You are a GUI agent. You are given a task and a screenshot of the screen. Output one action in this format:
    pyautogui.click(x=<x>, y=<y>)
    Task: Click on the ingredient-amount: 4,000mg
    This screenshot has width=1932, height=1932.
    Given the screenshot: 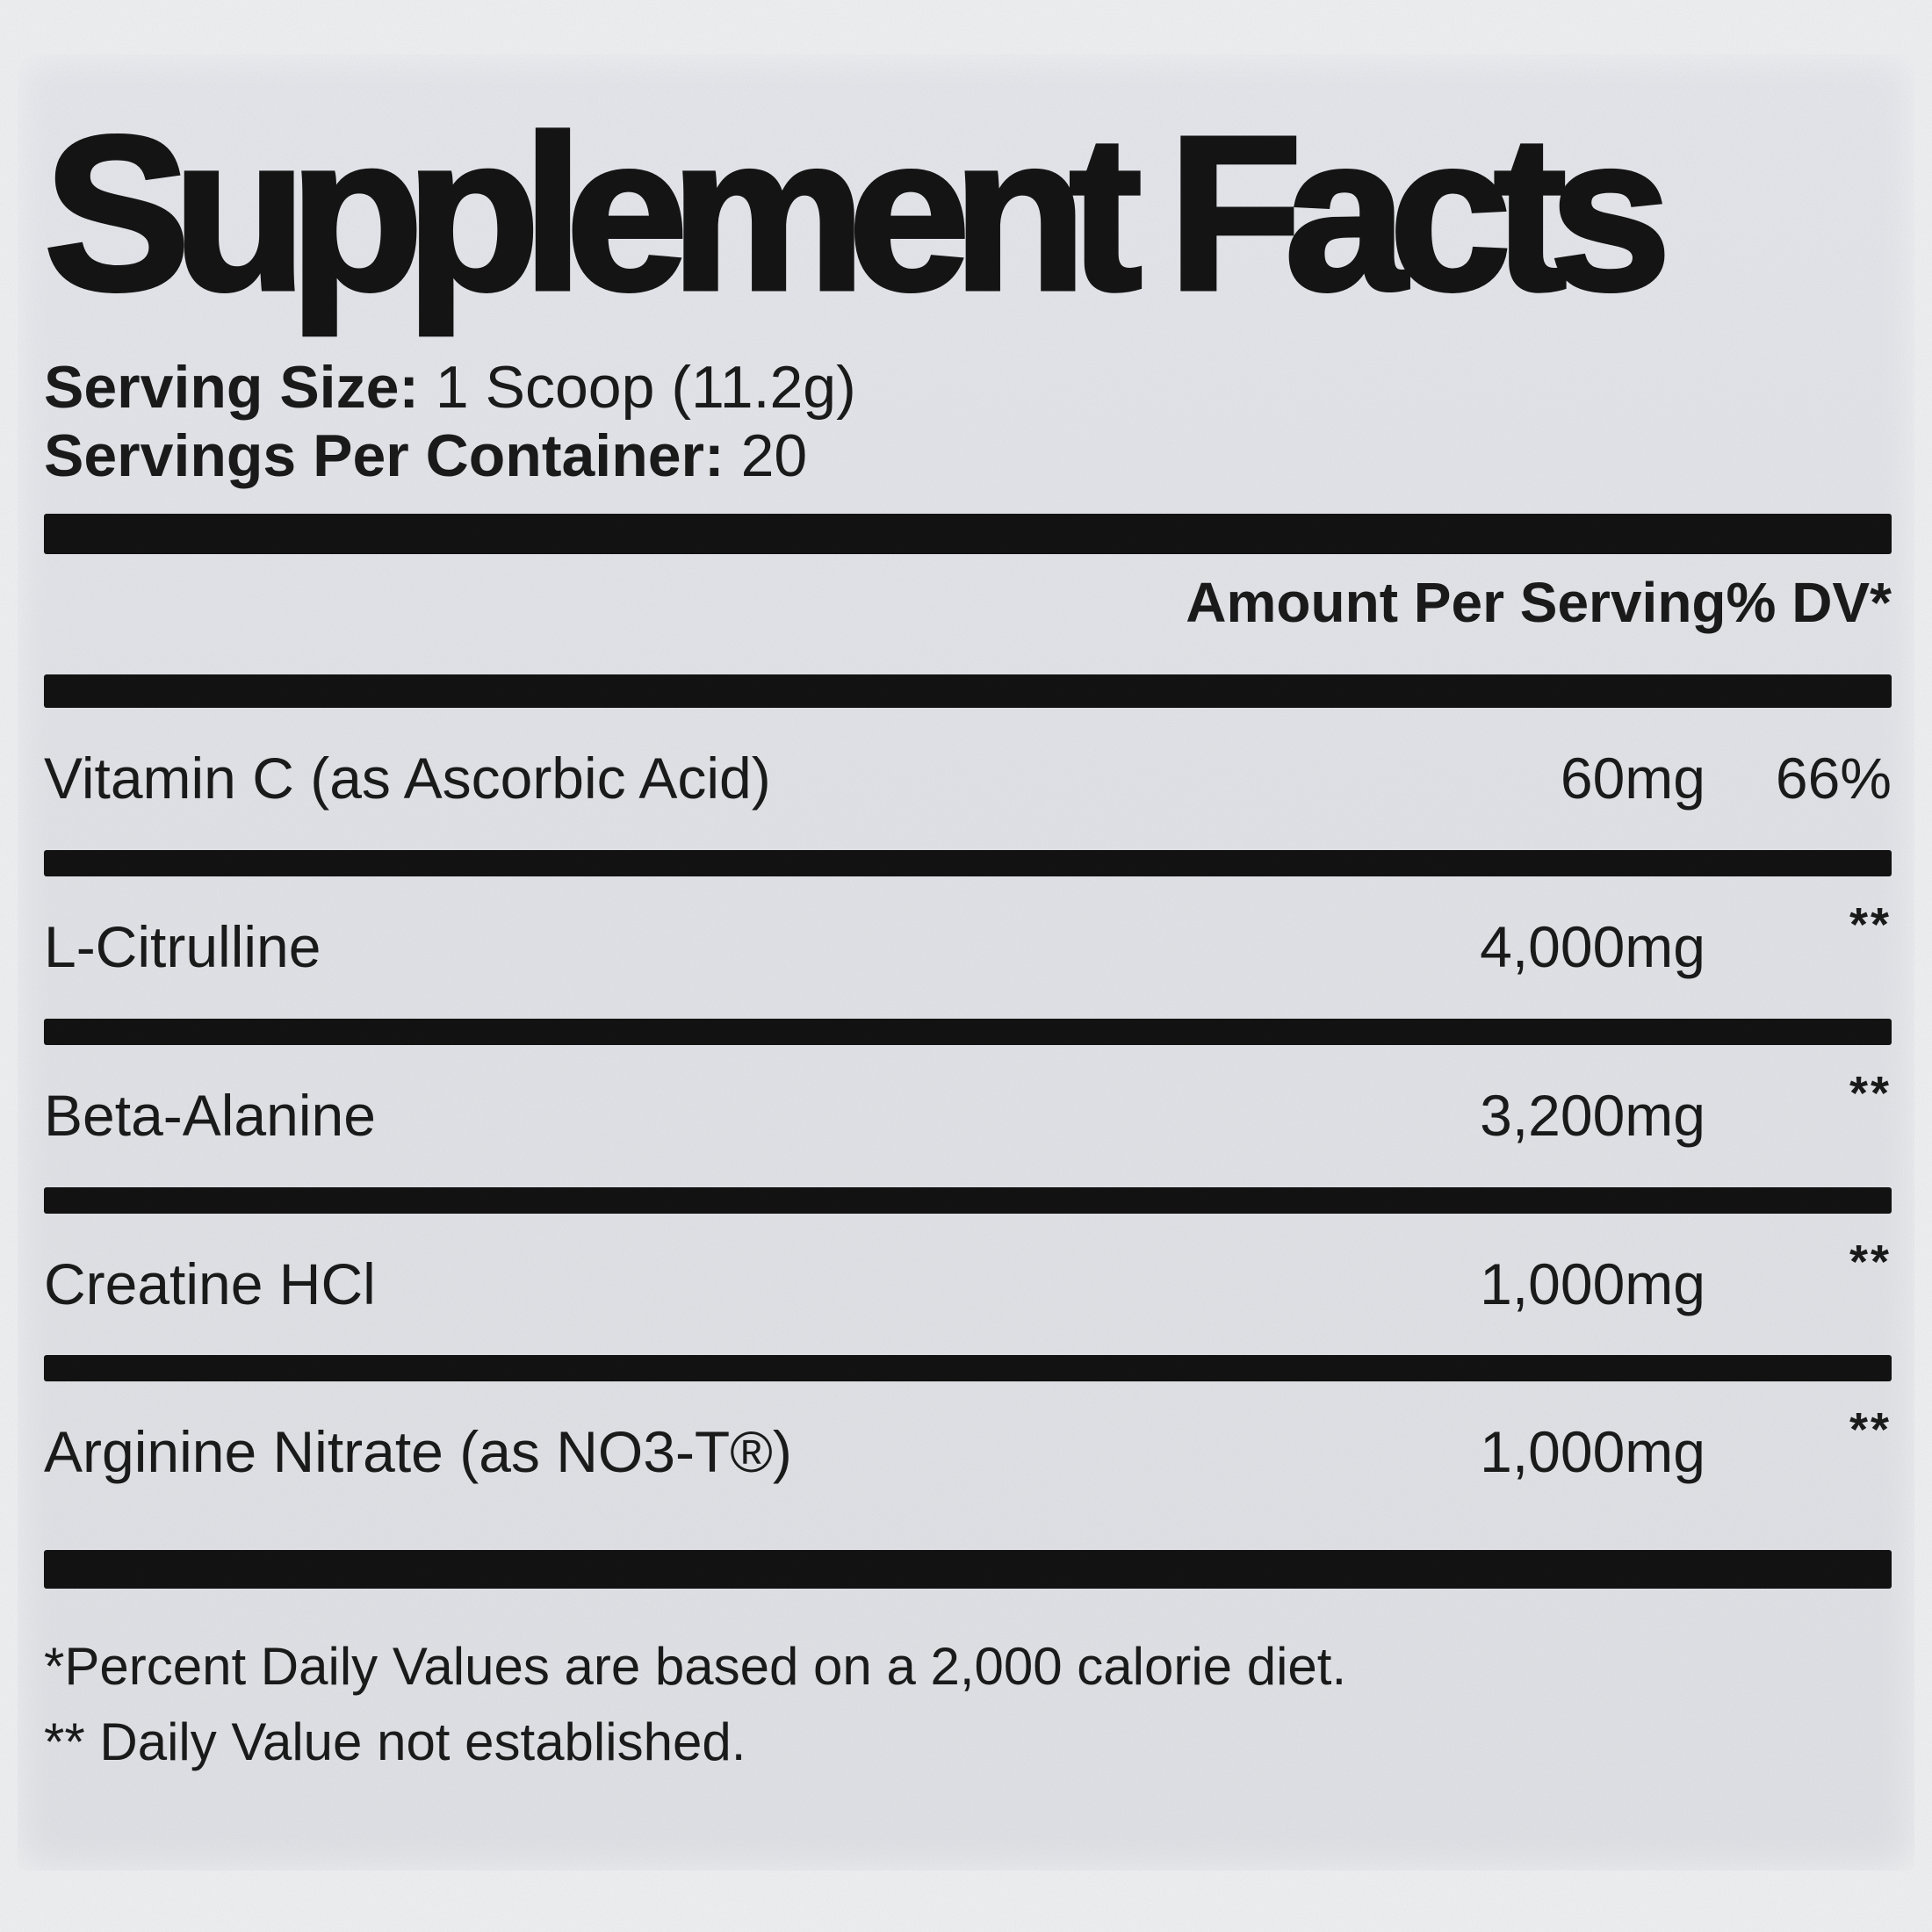 What is the action you would take?
    pyautogui.click(x=1593, y=946)
    